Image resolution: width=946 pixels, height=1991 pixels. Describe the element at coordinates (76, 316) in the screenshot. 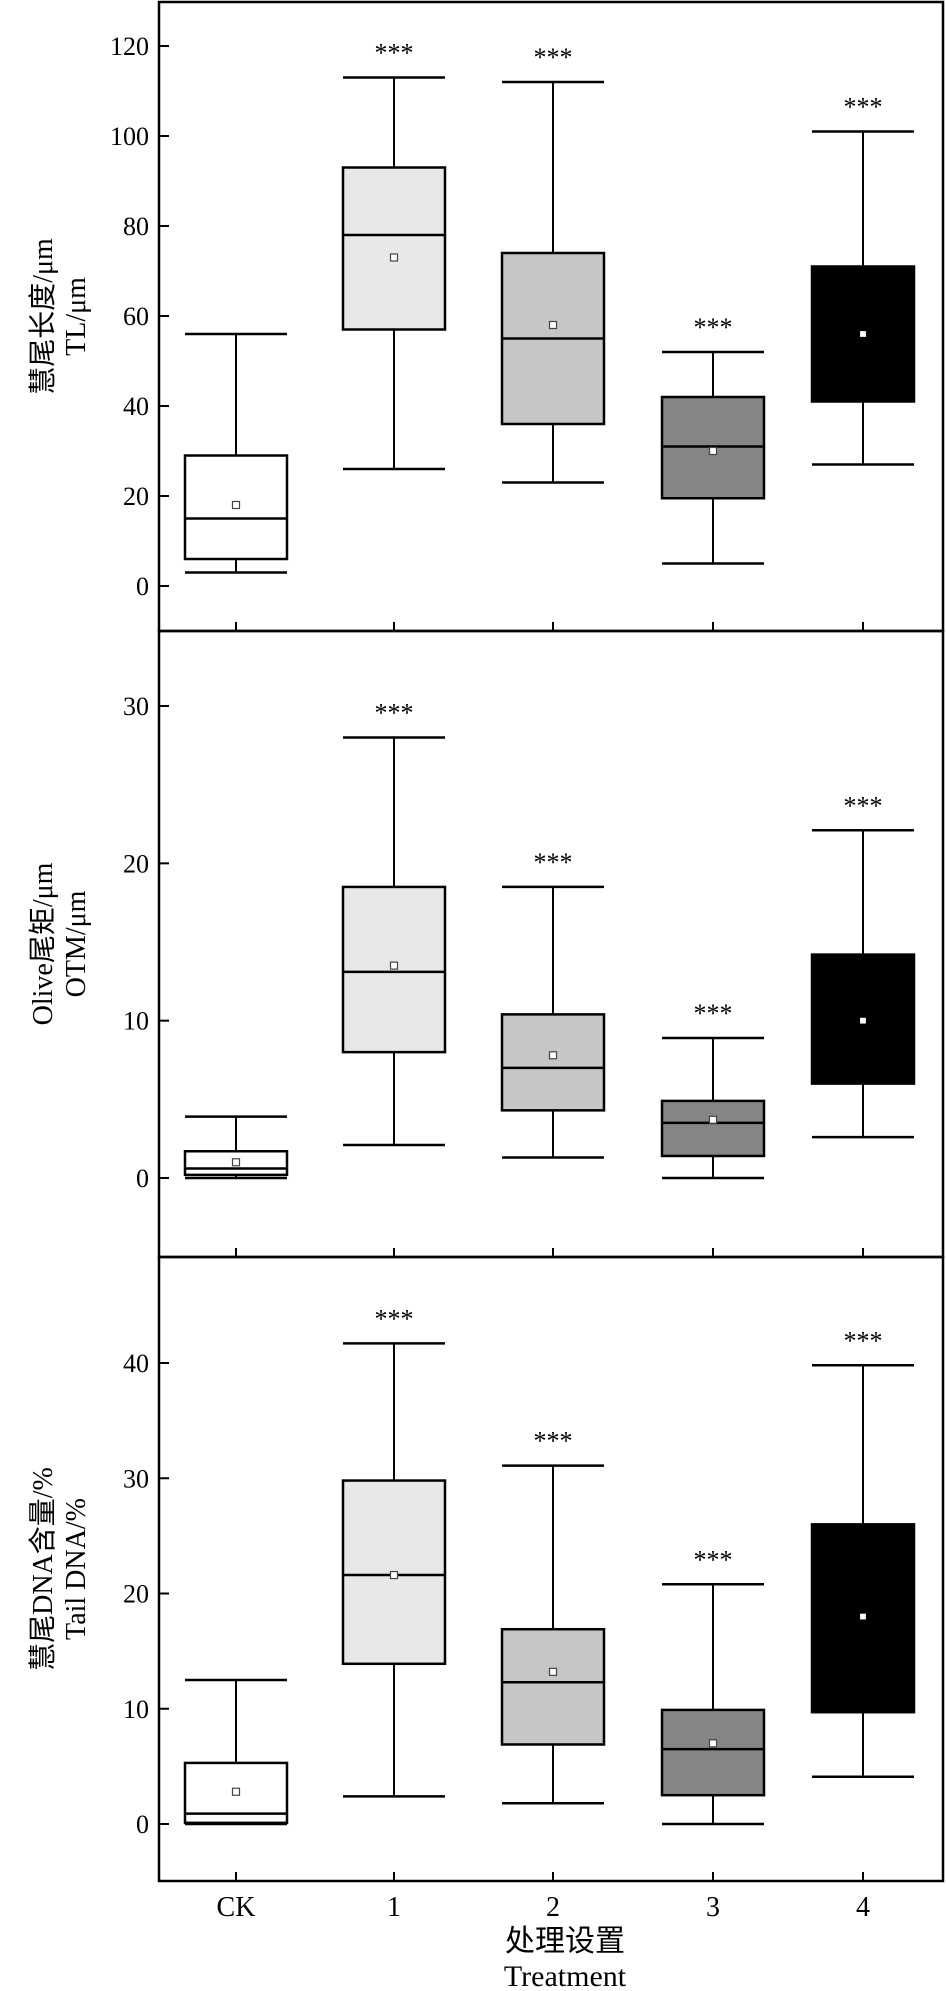

I see `y-axis-label-en: TL/μm` at that location.